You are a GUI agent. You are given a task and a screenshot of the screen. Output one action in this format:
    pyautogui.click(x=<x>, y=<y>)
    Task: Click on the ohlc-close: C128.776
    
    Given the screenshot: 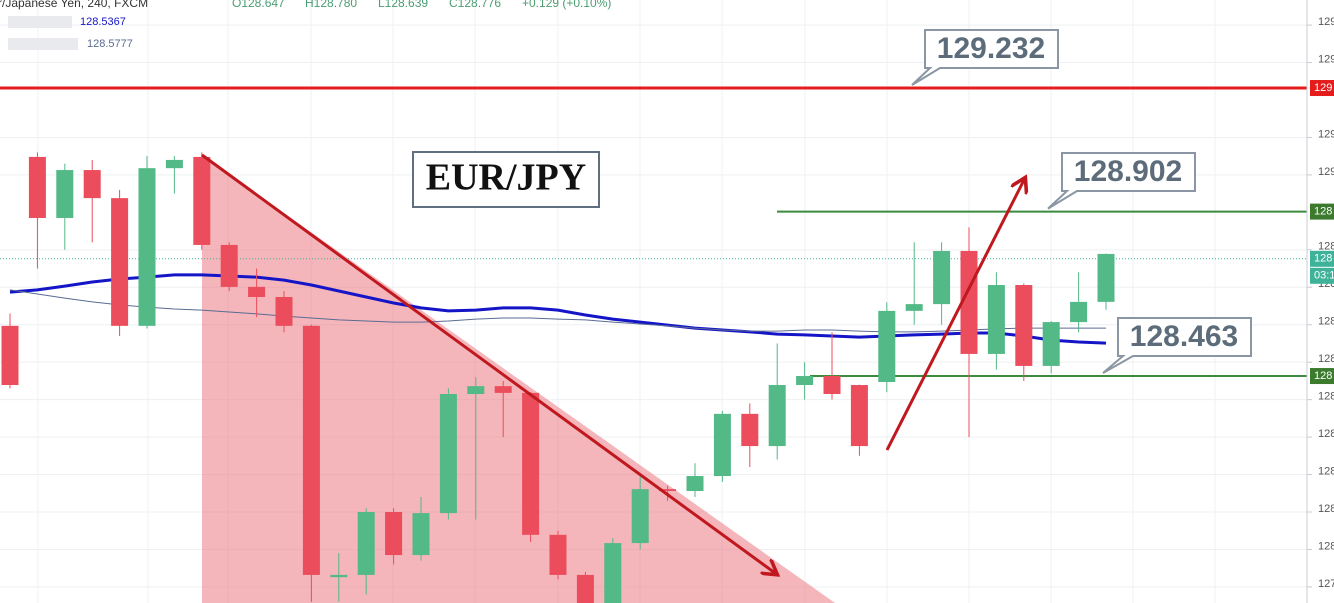 What is the action you would take?
    pyautogui.click(x=475, y=5)
    